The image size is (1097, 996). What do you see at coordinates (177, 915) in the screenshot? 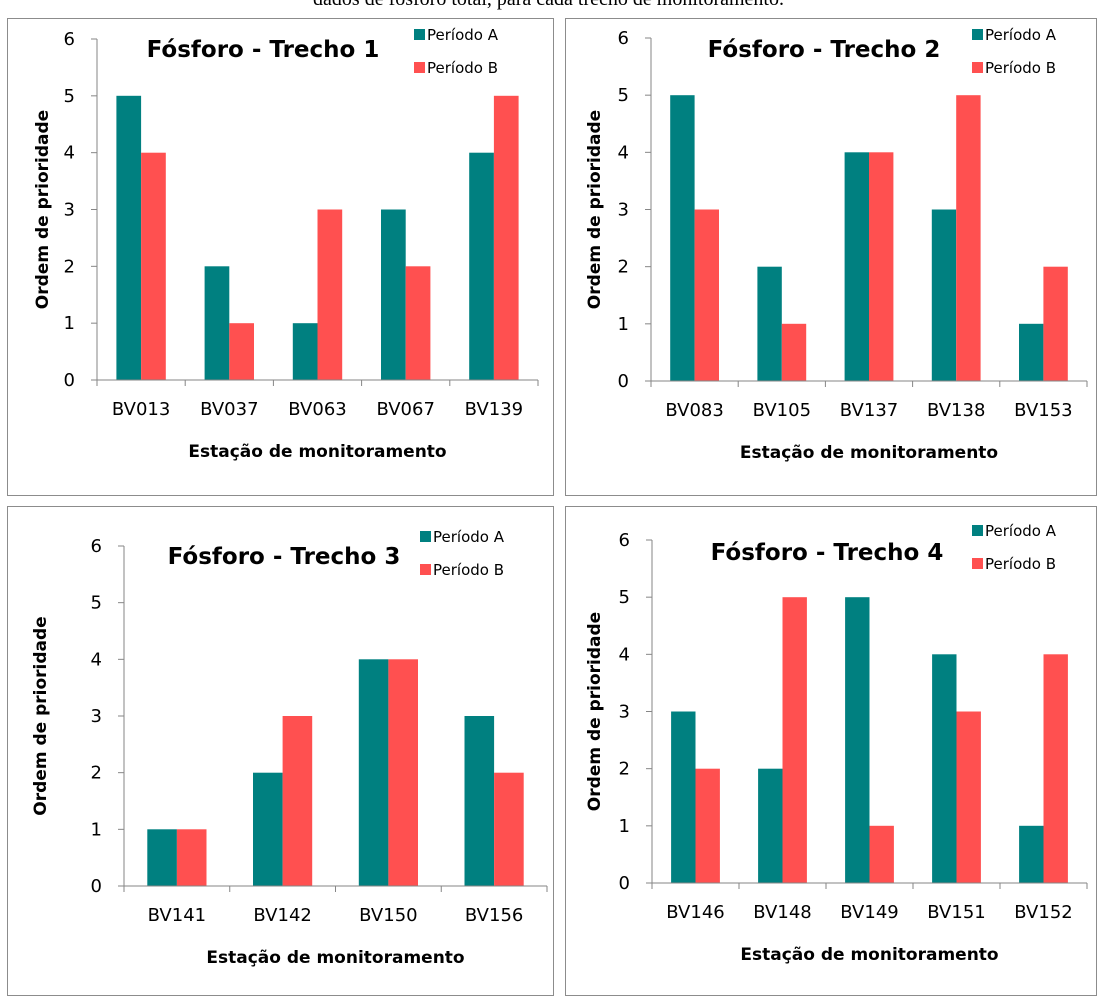
I see `x-tick-label-bv141: BV141` at bounding box center [177, 915].